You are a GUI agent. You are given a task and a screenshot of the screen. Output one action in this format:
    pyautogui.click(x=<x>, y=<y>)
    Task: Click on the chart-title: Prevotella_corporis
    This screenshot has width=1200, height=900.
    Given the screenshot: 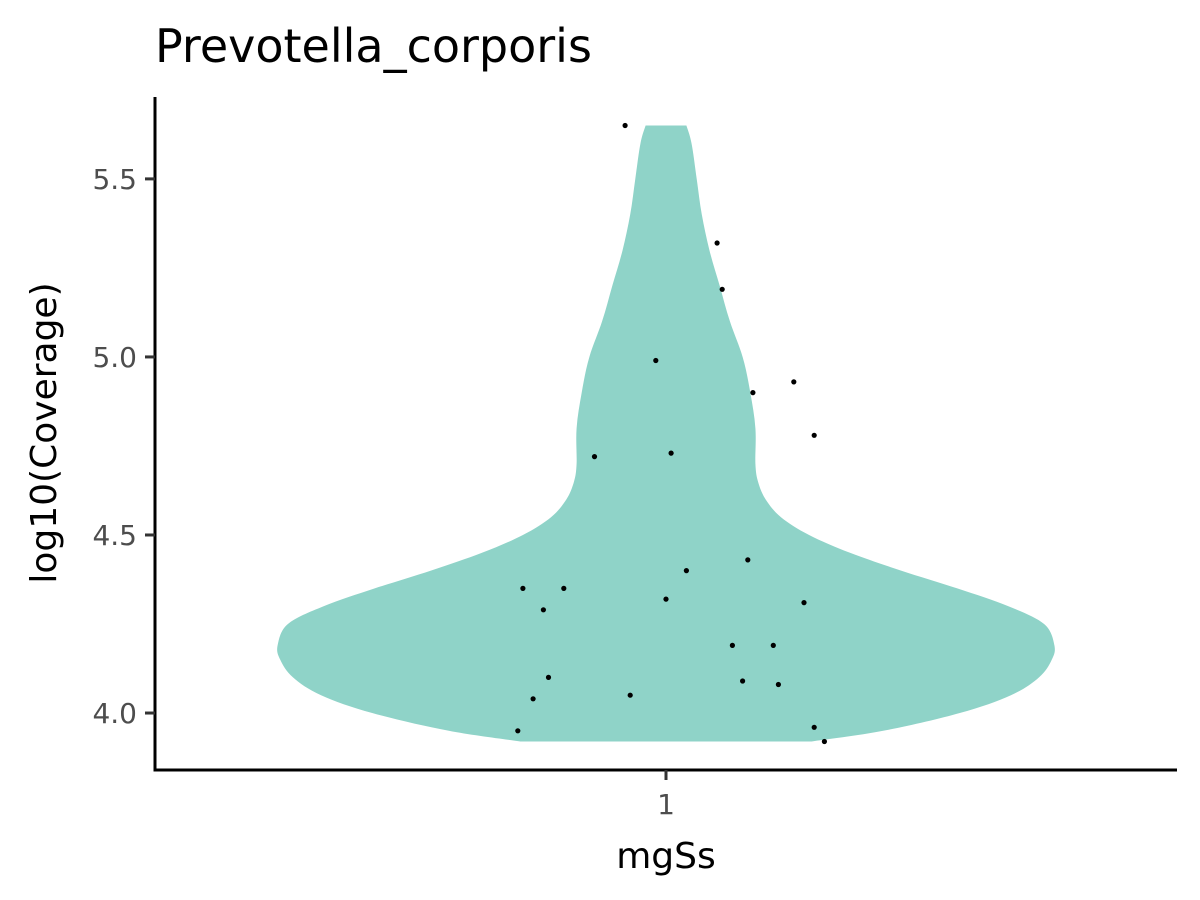 What is the action you would take?
    pyautogui.click(x=373, y=46)
    